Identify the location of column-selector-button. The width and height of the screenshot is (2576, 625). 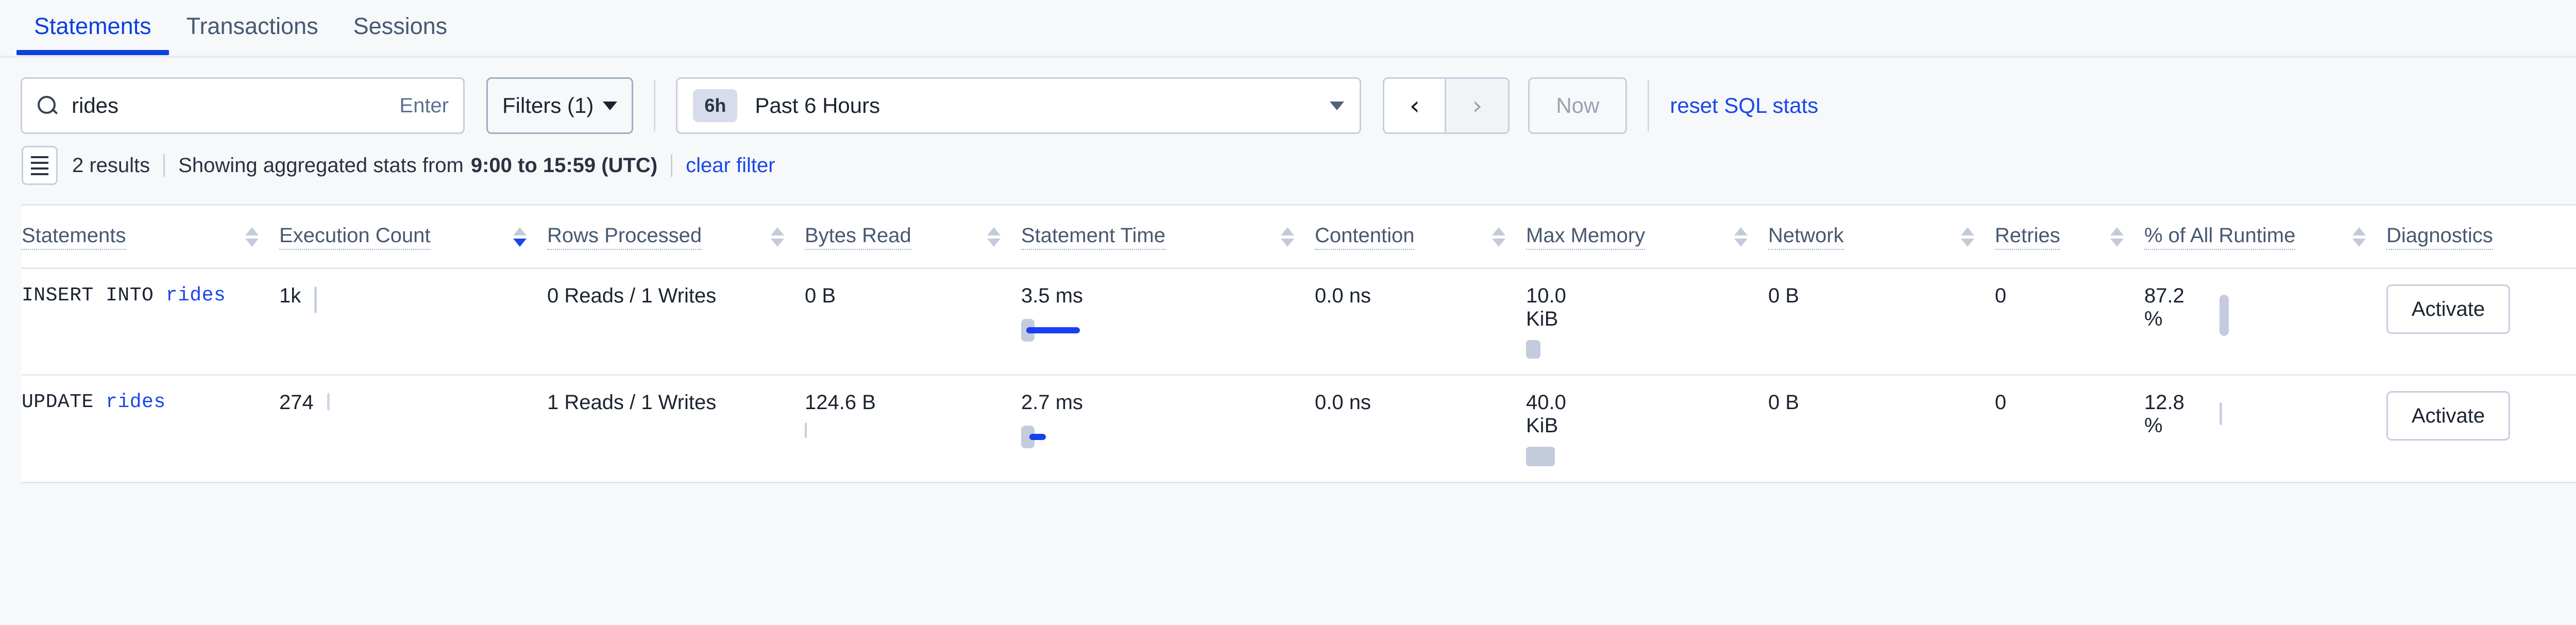
(40, 165).